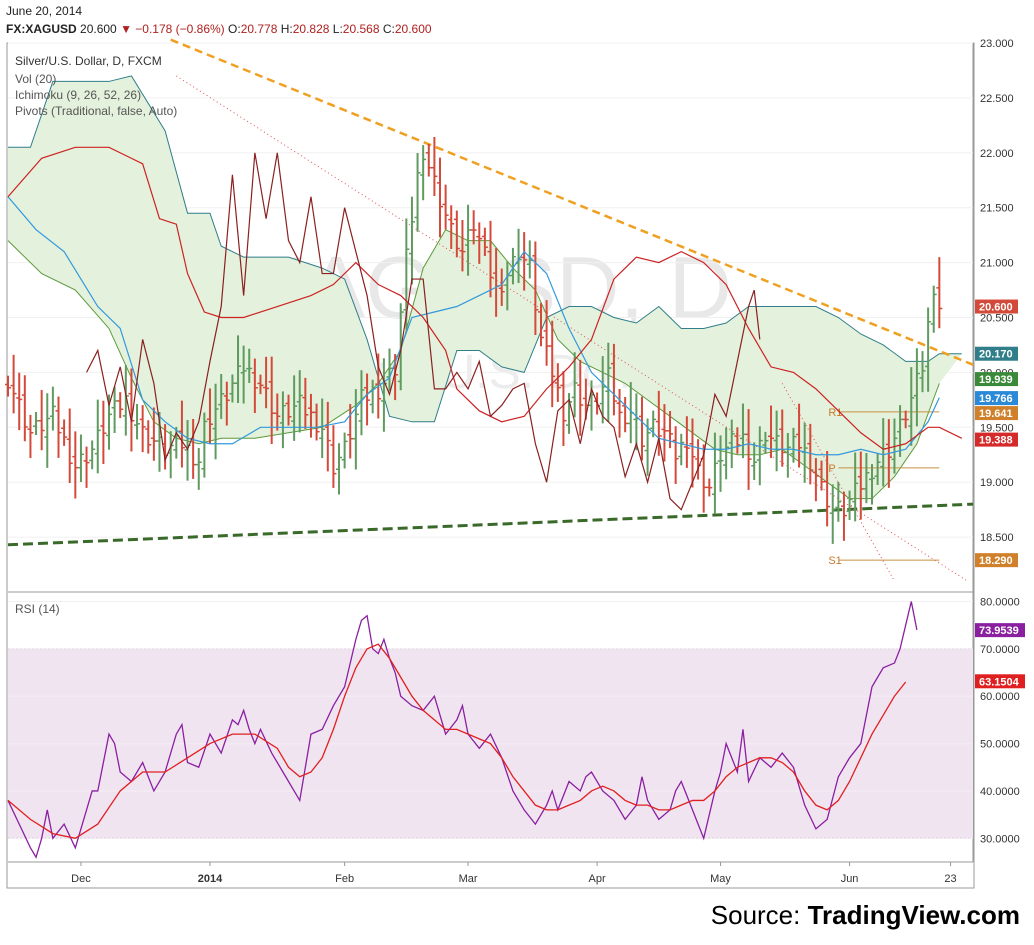  What do you see at coordinates (344, 879) in the screenshot?
I see `time-tick-label: Feb` at bounding box center [344, 879].